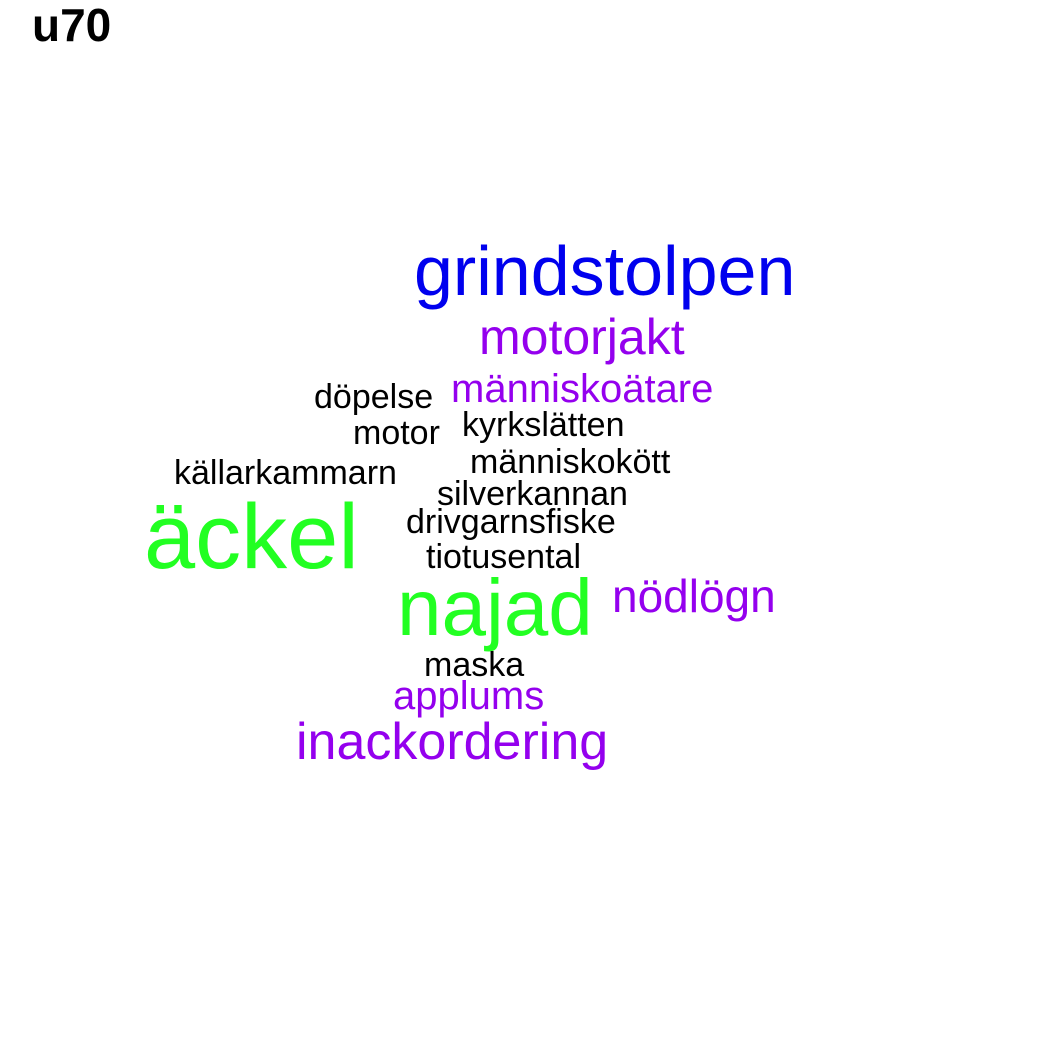  Describe the element at coordinates (694, 596) in the screenshot. I see `word-nodlogn: nödlögn` at that location.